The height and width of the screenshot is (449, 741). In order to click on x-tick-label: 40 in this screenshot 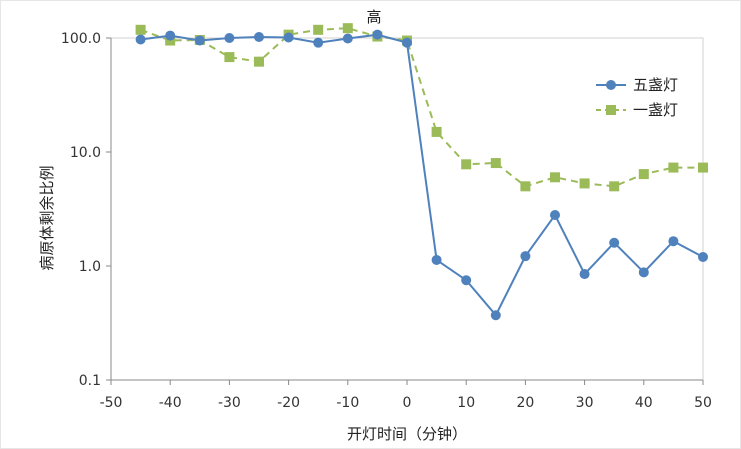, I will do `click(644, 403)`.